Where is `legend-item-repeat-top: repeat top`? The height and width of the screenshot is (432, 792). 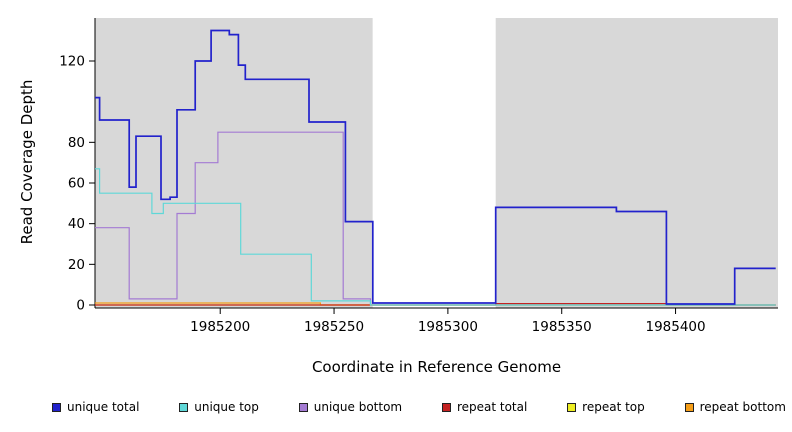 legend-item-repeat-top: repeat top is located at coordinates (606, 407).